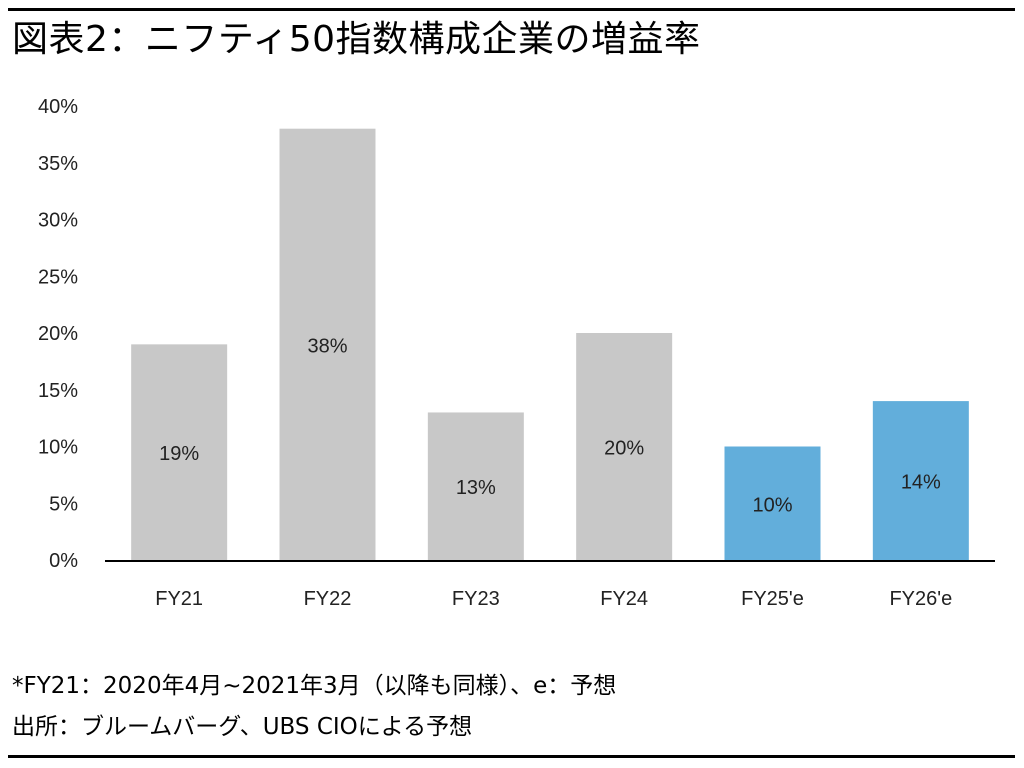 Image resolution: width=1024 pixels, height=768 pixels. I want to click on bar-FY26'e, so click(920, 480).